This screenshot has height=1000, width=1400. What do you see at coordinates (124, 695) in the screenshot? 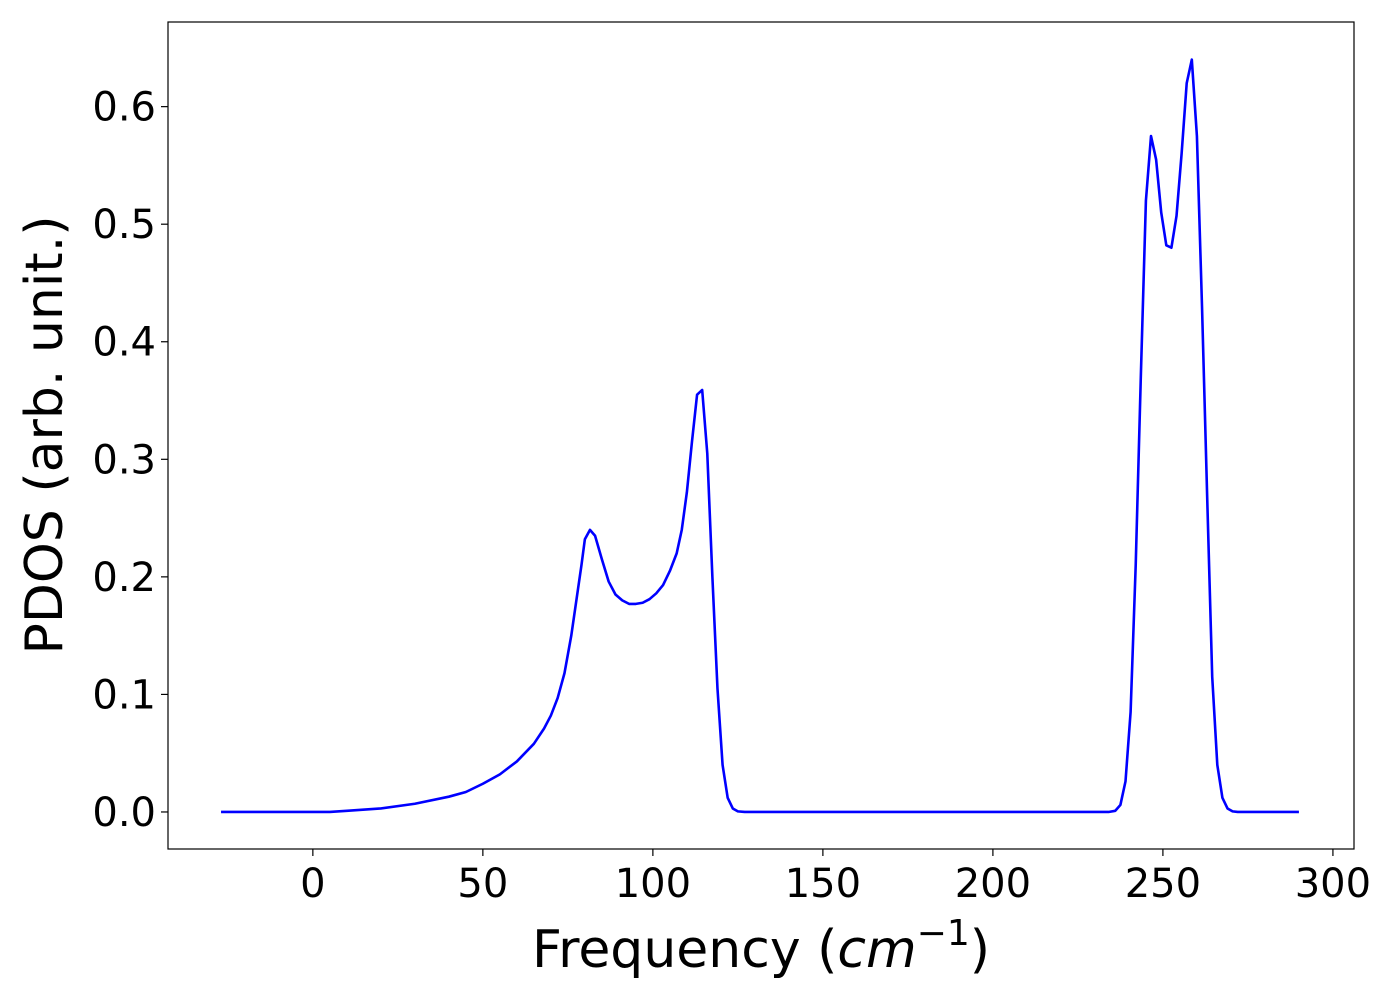
I see `y-tick-label: 0.1` at bounding box center [124, 695].